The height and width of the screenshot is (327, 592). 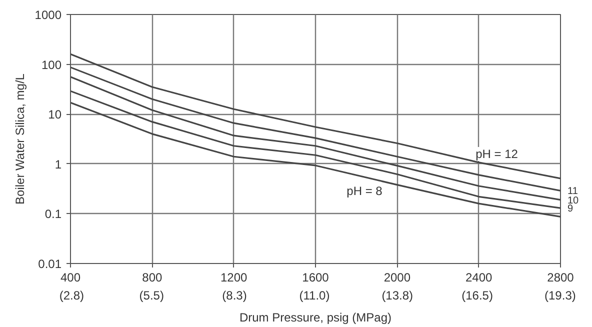 I want to click on x2-tick-label: (13.8), so click(x=398, y=295).